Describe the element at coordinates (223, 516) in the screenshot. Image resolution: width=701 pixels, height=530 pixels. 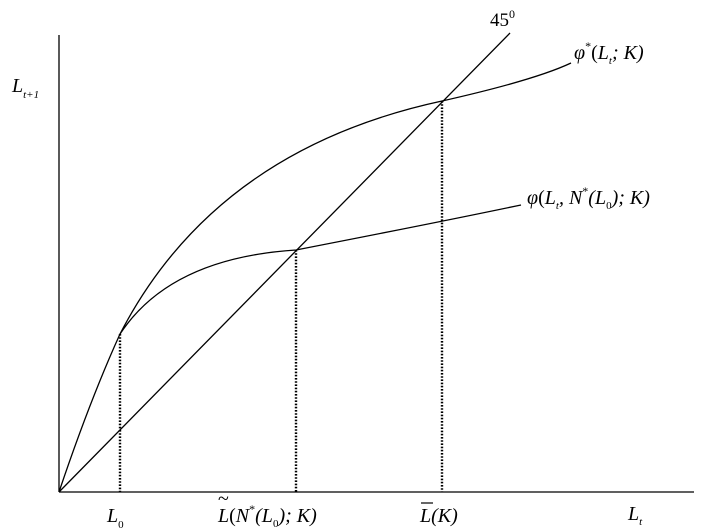
I see `tick-ltilde-l: L` at that location.